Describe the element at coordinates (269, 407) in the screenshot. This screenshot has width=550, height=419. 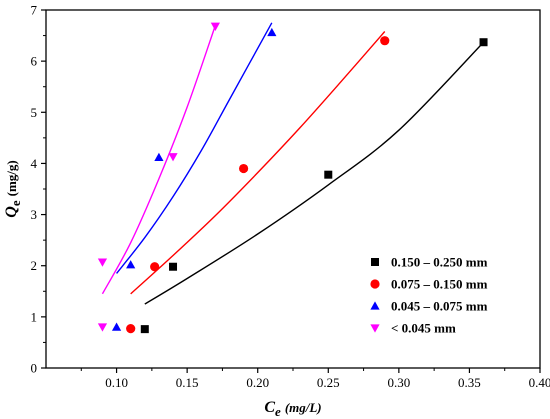
I see `x-axis-symbol: C` at that location.